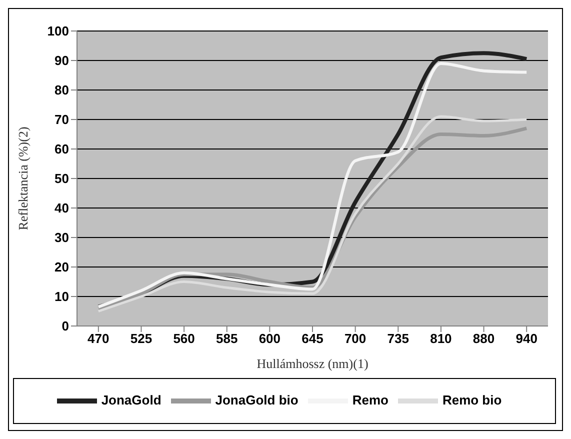 Image resolution: width=571 pixels, height=439 pixels. Describe the element at coordinates (441, 338) in the screenshot. I see `x-tick-label: 810` at that location.